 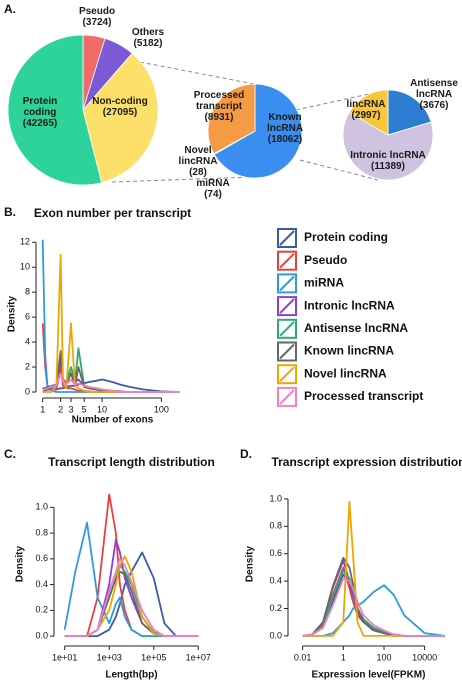 I want to click on slice-value: (28), so click(x=198, y=172).